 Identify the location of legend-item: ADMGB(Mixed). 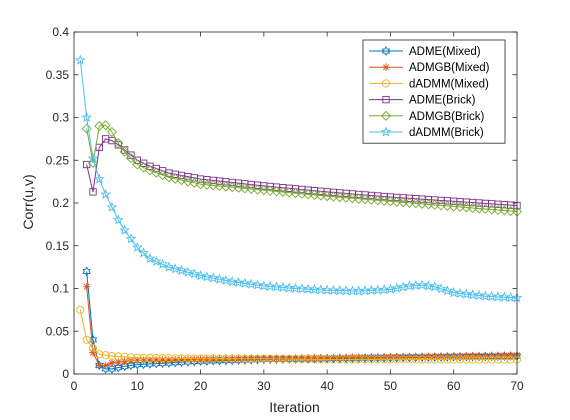
(429, 68).